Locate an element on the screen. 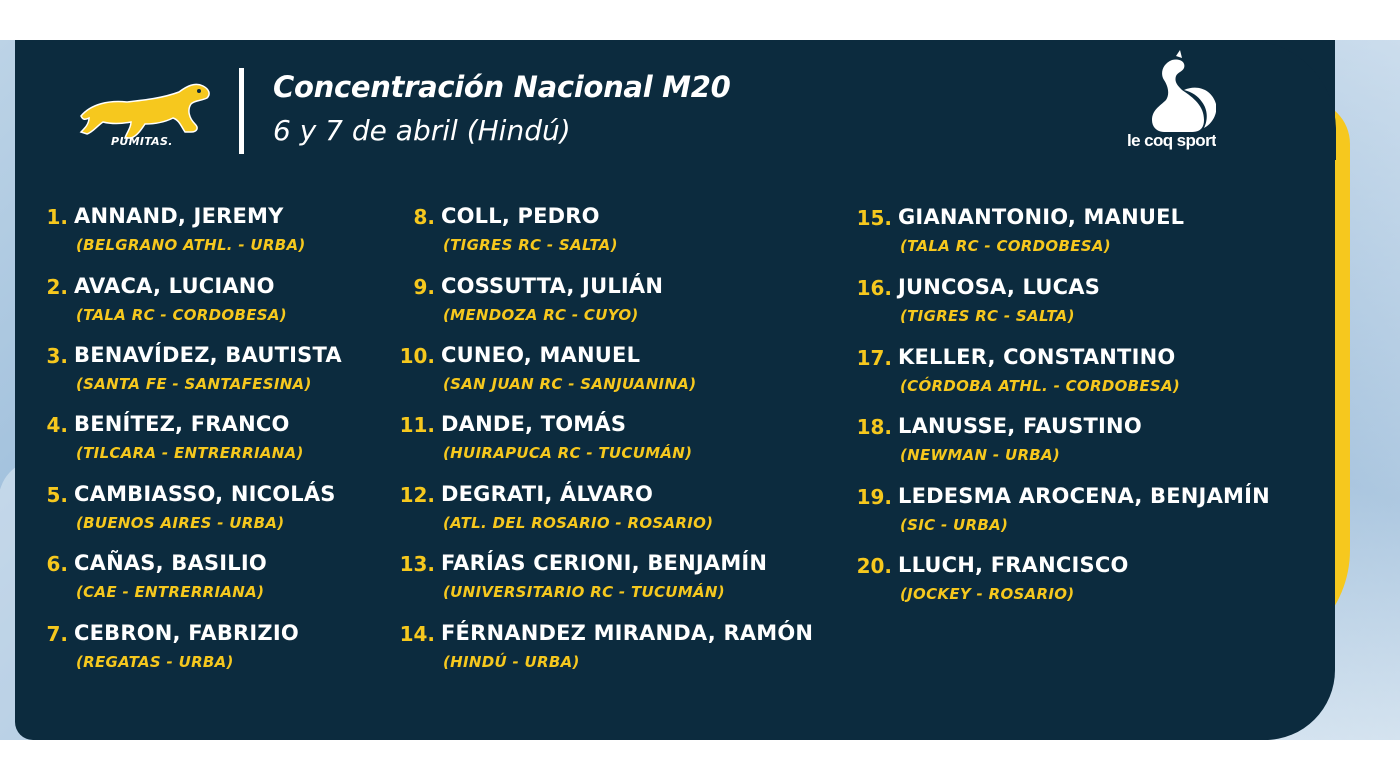 Image resolution: width=1400 pixels, height=780 pixels. player-name: FARÍAS CERIONI, BENJAMÍN is located at coordinates (604, 563).